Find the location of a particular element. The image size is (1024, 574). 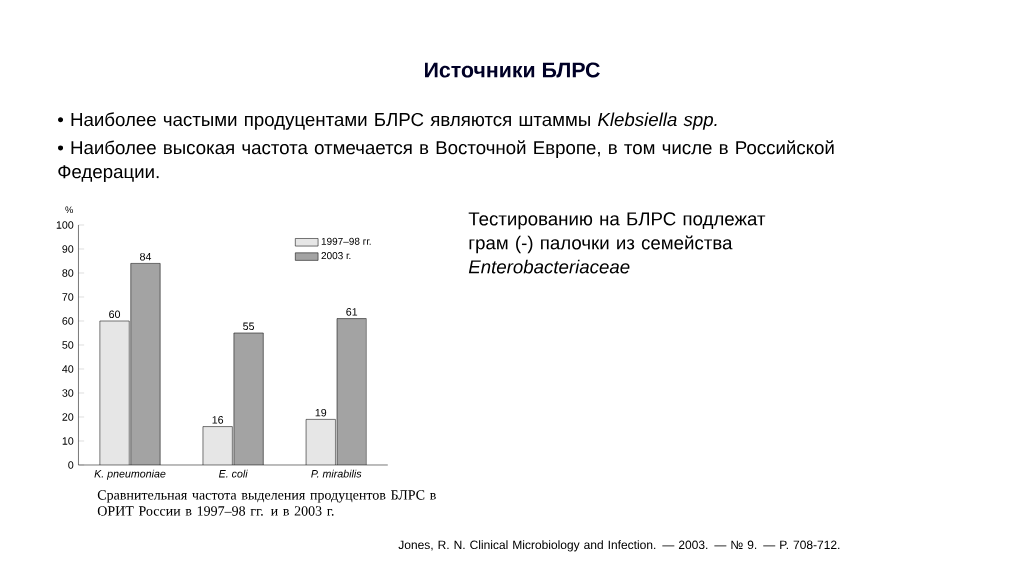

text: • Наиболее частыми продуцентами БЛРС являются штаммы Klebsiella spp. is located at coordinates (387, 121).